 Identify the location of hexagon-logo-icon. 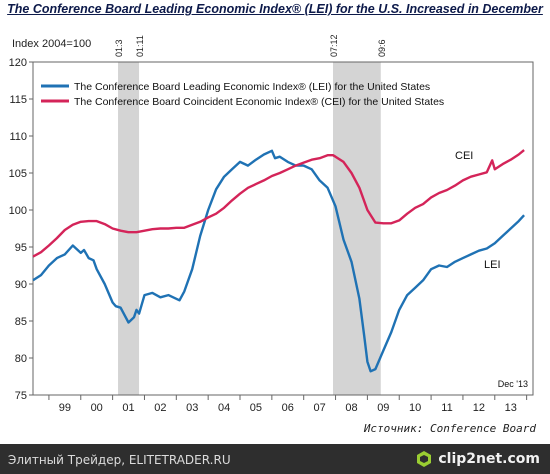
(424, 459).